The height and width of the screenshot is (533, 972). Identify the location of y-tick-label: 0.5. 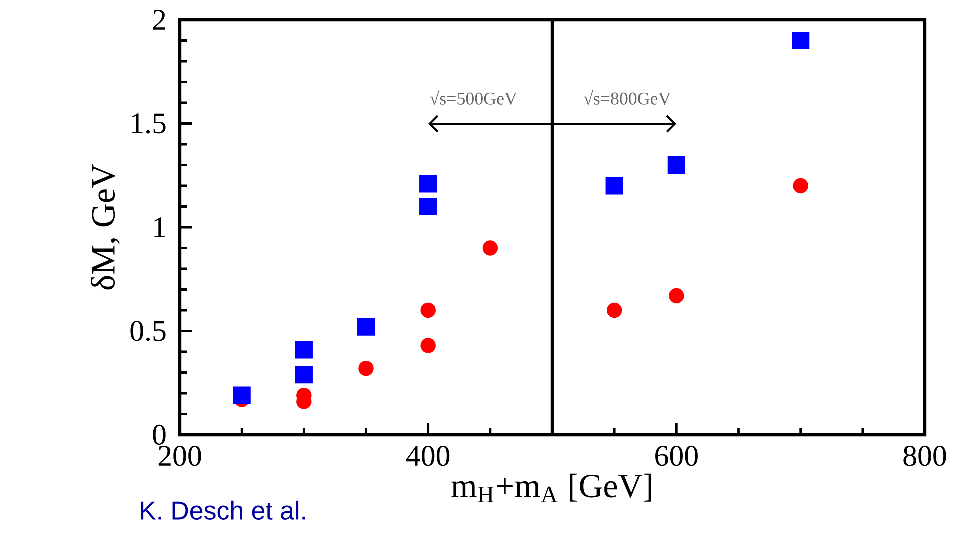
(148, 331).